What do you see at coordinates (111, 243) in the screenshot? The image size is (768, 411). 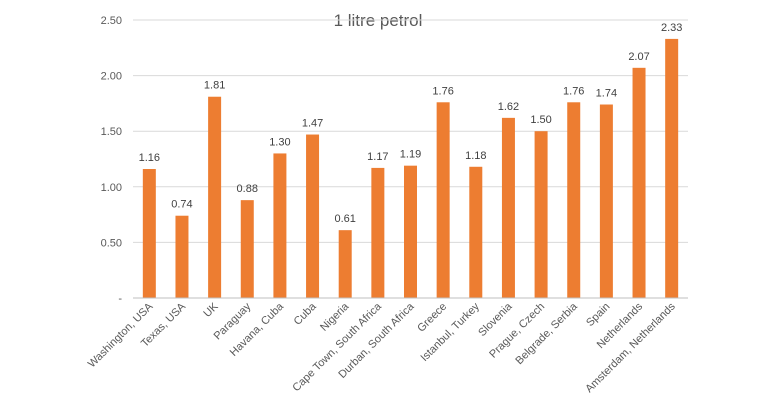 I see `y-tick-label: 0.50` at bounding box center [111, 243].